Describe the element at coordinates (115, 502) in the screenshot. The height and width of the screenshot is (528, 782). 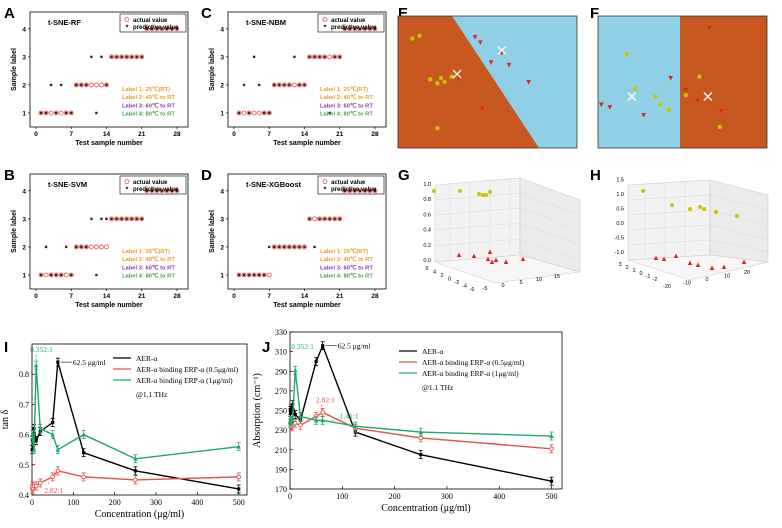
I see `x-tick-label: 200` at that location.